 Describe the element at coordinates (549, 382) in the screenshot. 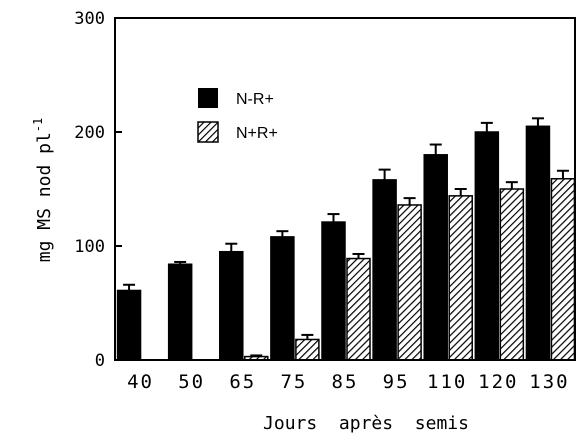

I see `x-tick-label: 130` at that location.